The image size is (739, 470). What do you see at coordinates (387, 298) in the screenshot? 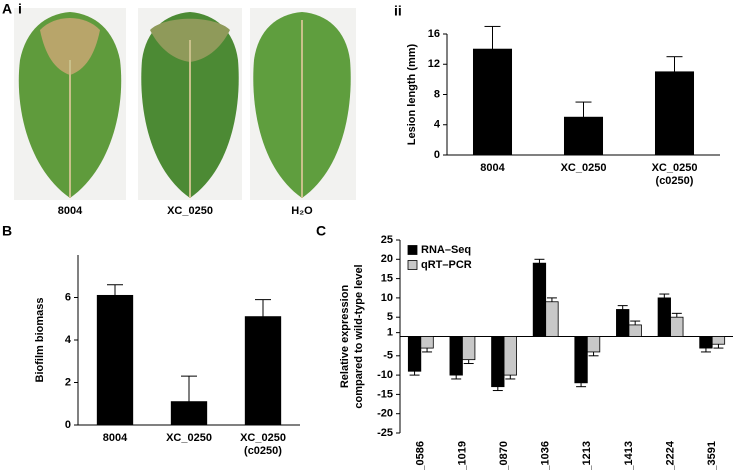
I see `y-tick-label: 10` at bounding box center [387, 298].